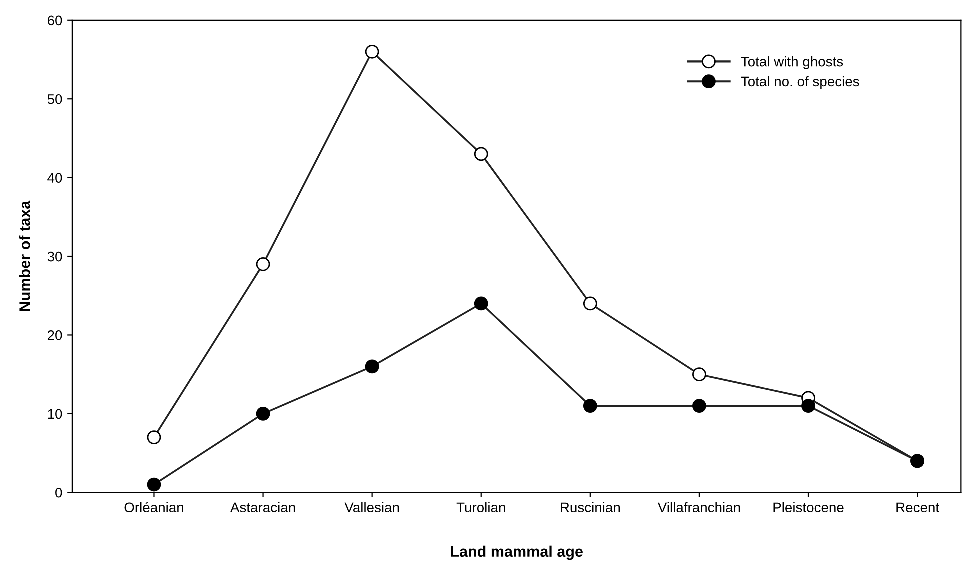 Image resolution: width=966 pixels, height=583 pixels. What do you see at coordinates (481, 507) in the screenshot?
I see `x-tick-label: Turolian` at bounding box center [481, 507].